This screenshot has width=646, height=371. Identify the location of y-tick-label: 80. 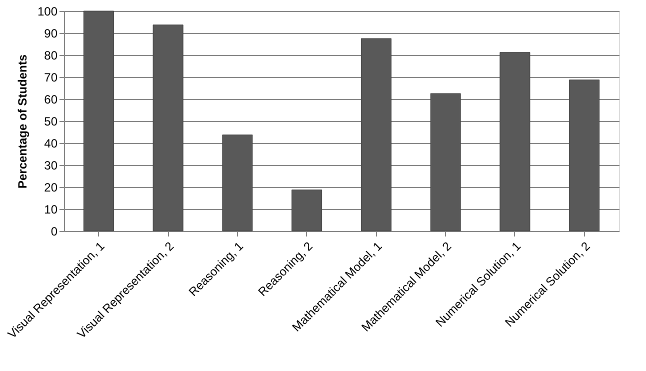
(51, 55).